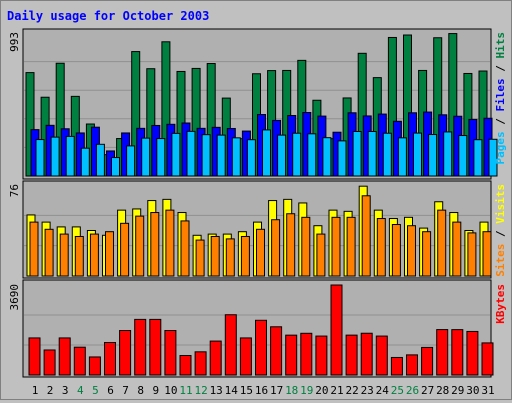 This screenshot has height=403, width=512. Describe the element at coordinates (427, 390) in the screenshot. I see `x-tick-label: 27` at that location.